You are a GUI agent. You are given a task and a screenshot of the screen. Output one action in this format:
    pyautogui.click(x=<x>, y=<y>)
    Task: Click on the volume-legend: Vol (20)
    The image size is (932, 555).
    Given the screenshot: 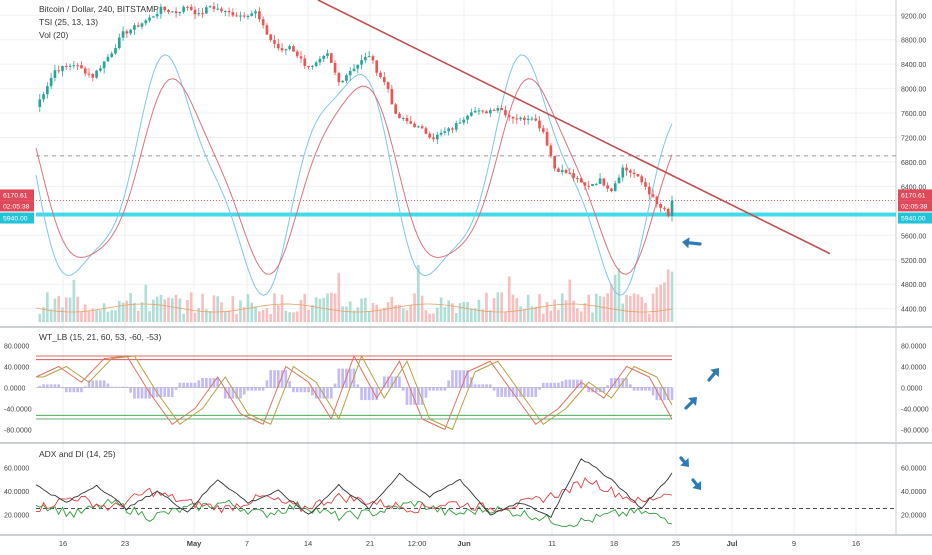 What is the action you would take?
    pyautogui.click(x=53, y=35)
    